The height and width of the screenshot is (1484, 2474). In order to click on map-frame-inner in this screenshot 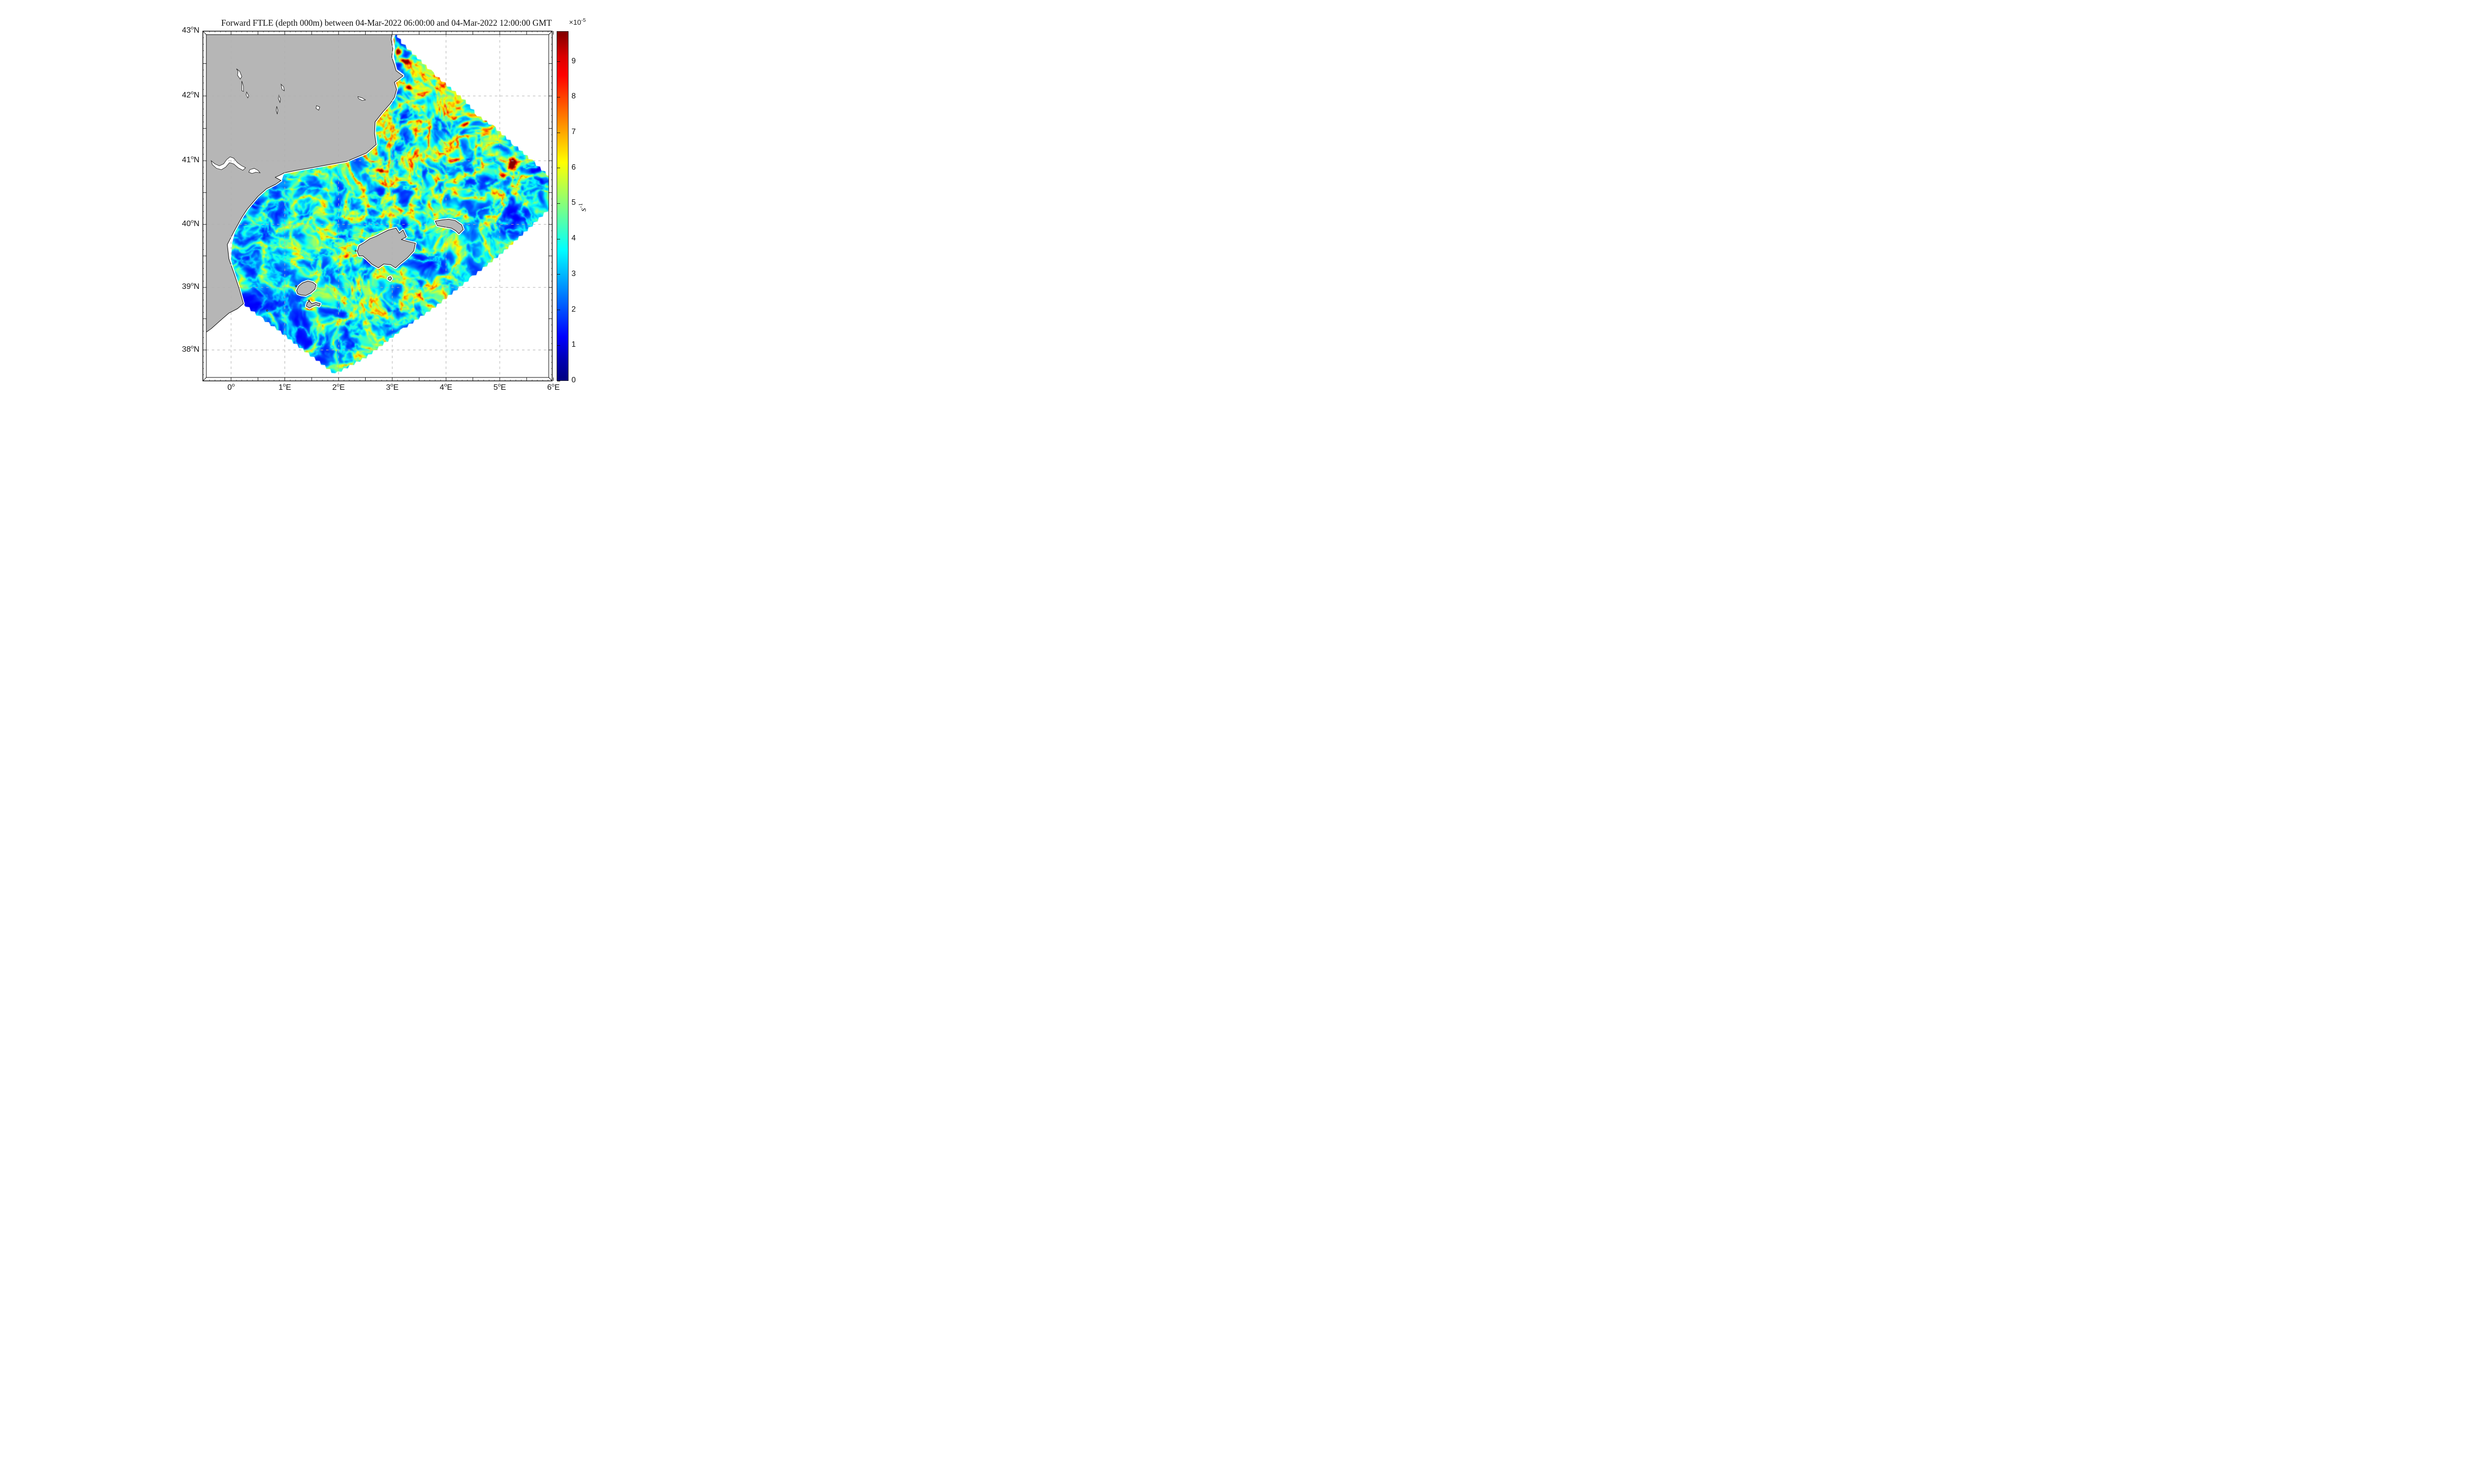, I will do `click(378, 206)`.